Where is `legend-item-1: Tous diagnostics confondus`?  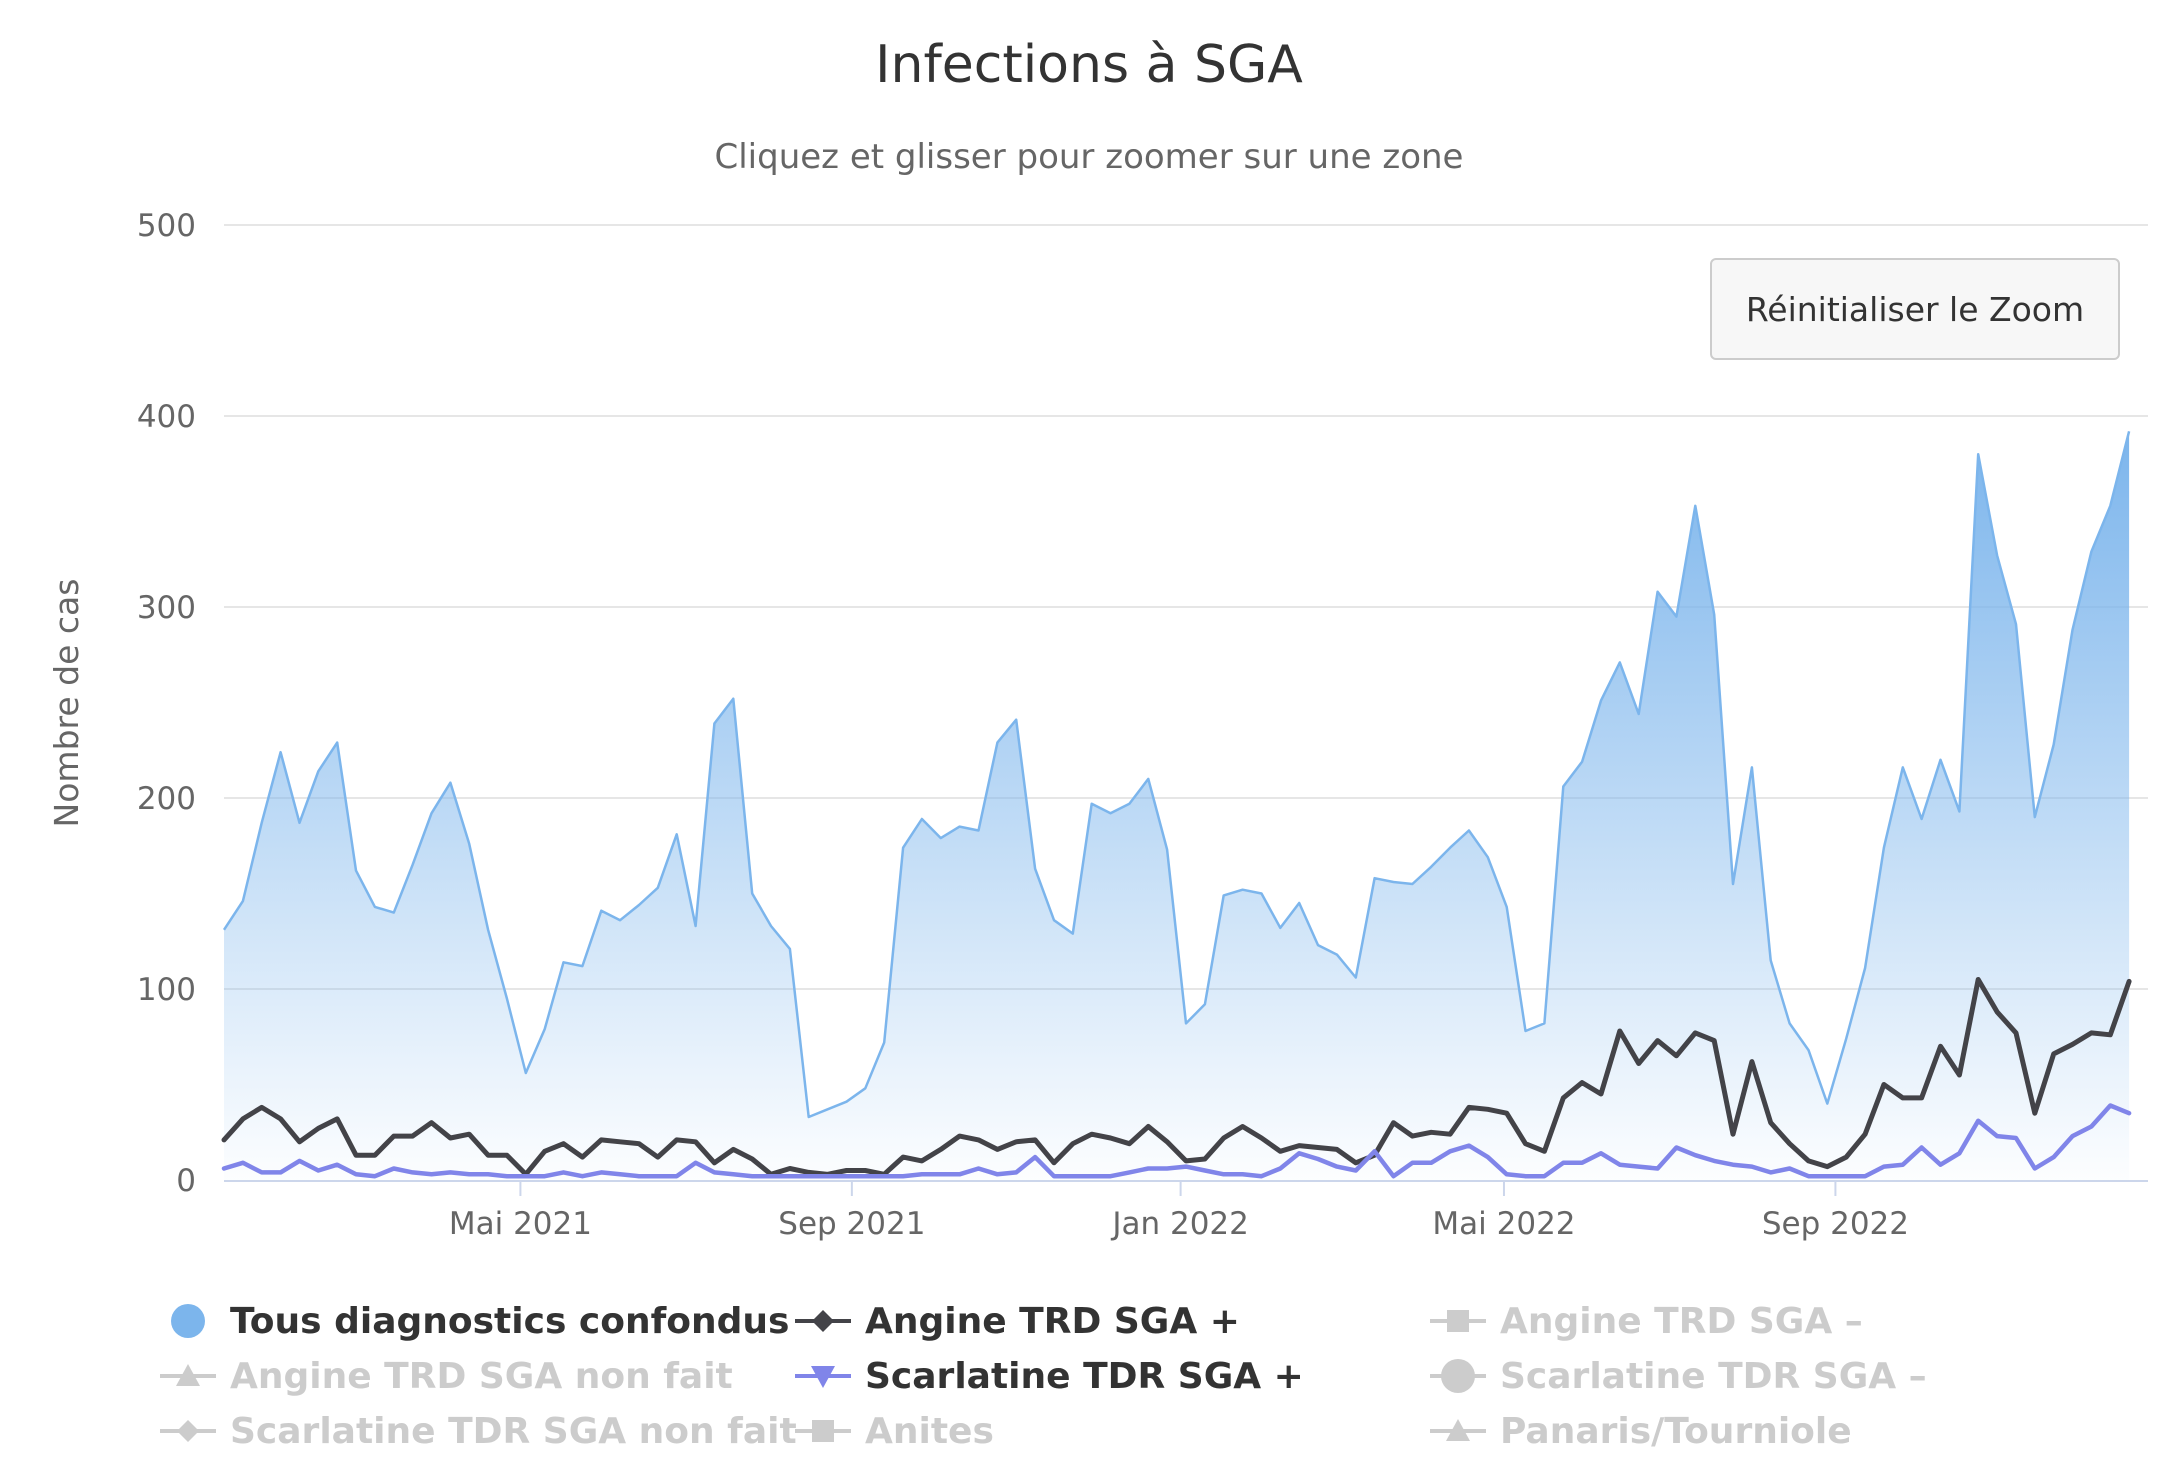 legend-item-1: Tous diagnostics confondus is located at coordinates (474, 1321).